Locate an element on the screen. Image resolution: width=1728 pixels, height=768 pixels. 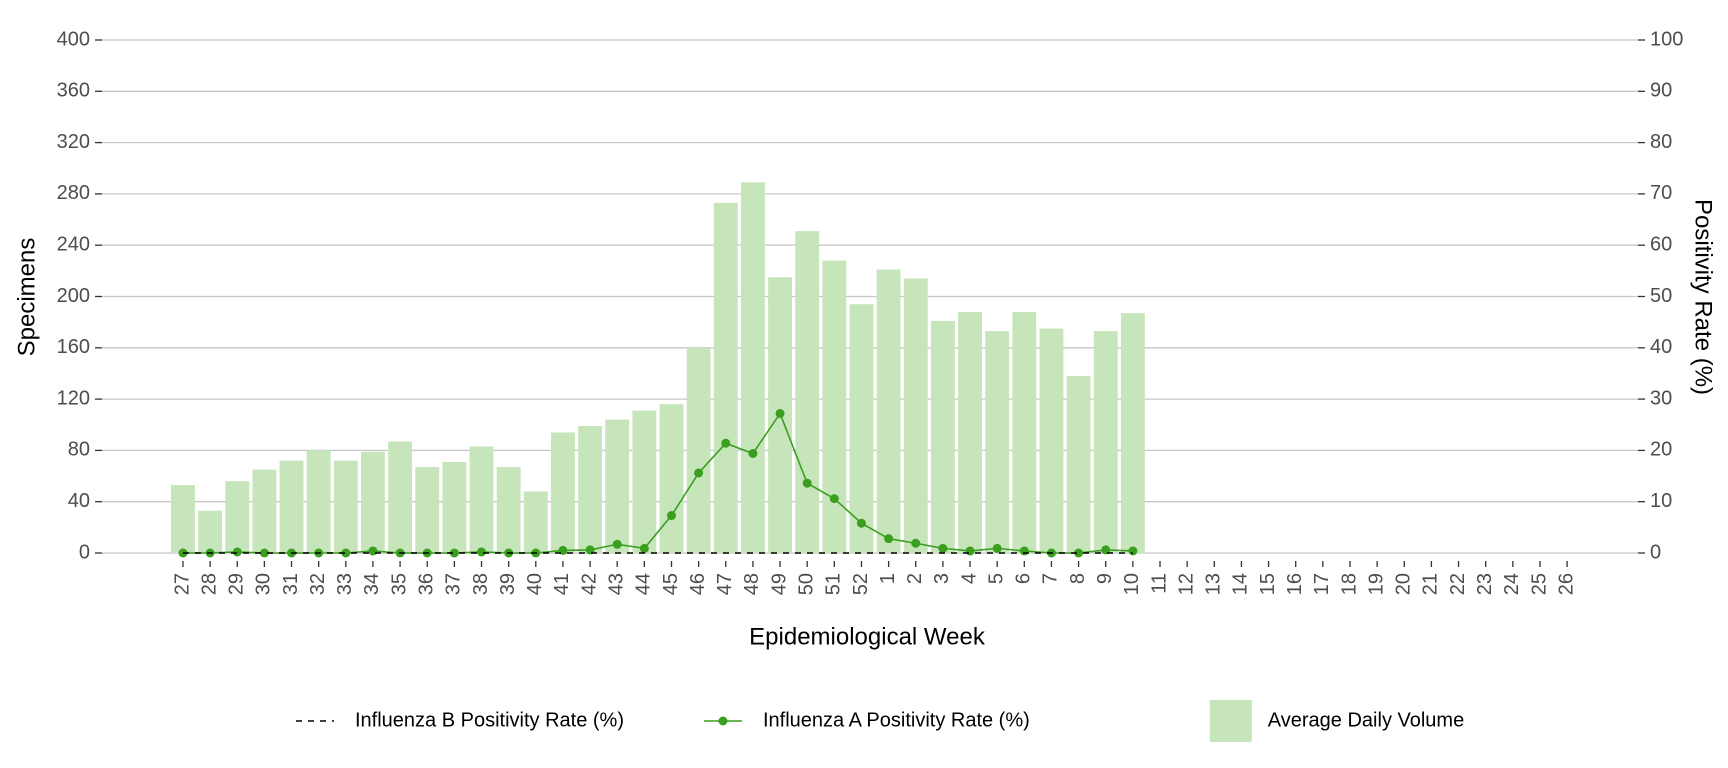
y-tick-label: 240 is located at coordinates (73, 244).